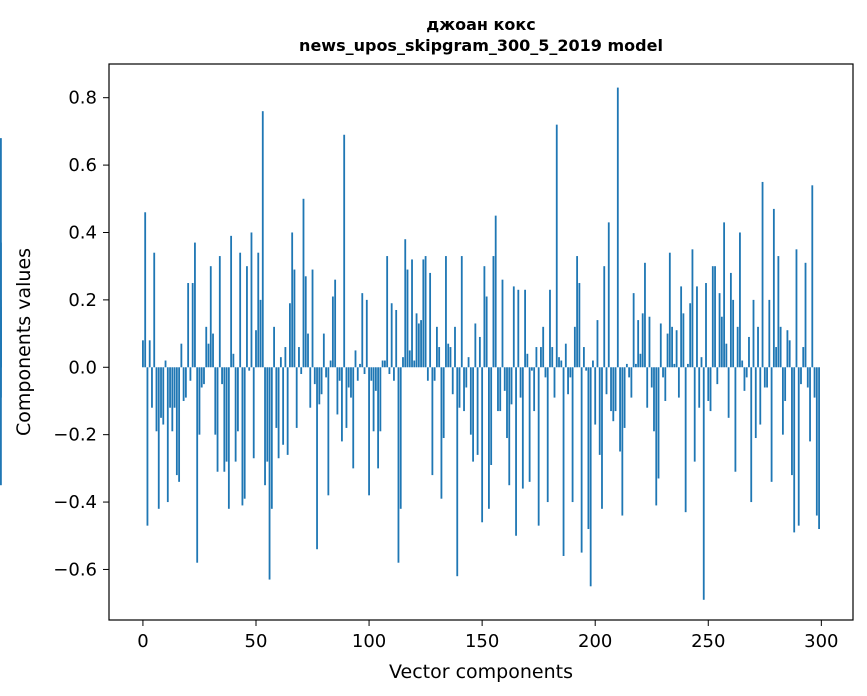 The height and width of the screenshot is (696, 867). I want to click on x-tick-label: 150, so click(482, 641).